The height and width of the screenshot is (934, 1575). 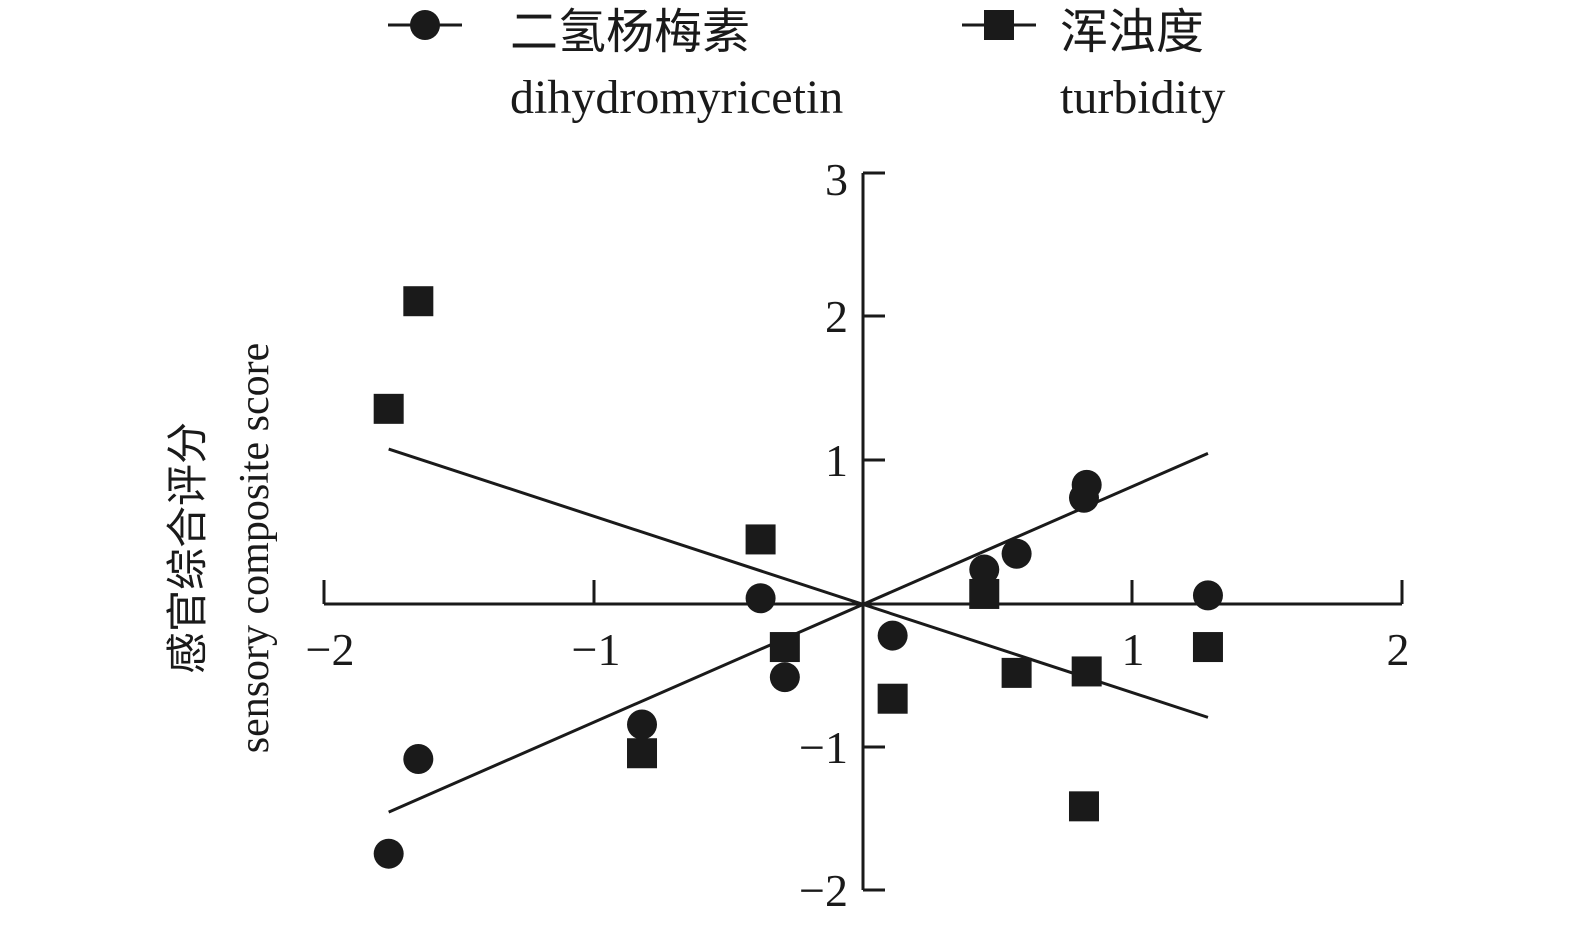 What do you see at coordinates (630, 32) in the screenshot?
I see `legend-label-dihydromyricetin-cn: 二氢杨梅素` at bounding box center [630, 32].